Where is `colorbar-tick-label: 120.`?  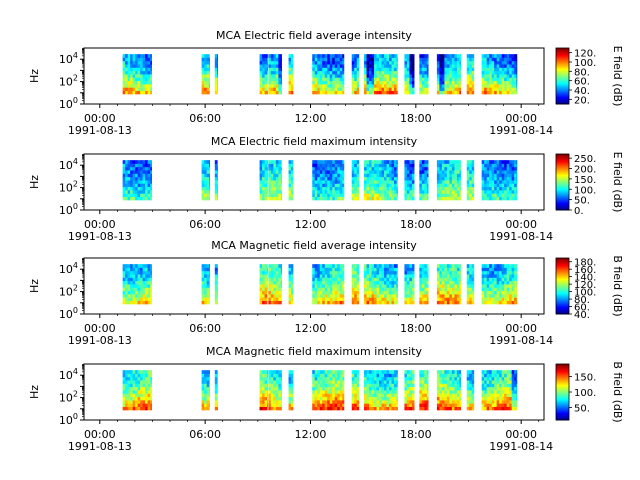
colorbar-tick-label: 120. is located at coordinates (585, 54).